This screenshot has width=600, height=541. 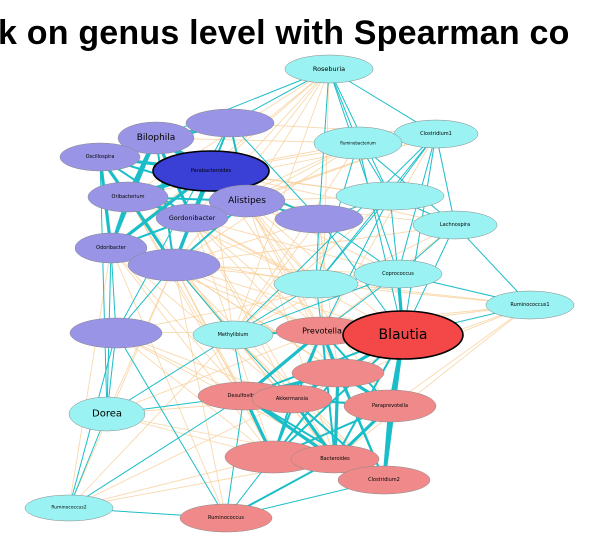 I want to click on node-ruminococcus2-label: Ruminococcus2, so click(x=68, y=508).